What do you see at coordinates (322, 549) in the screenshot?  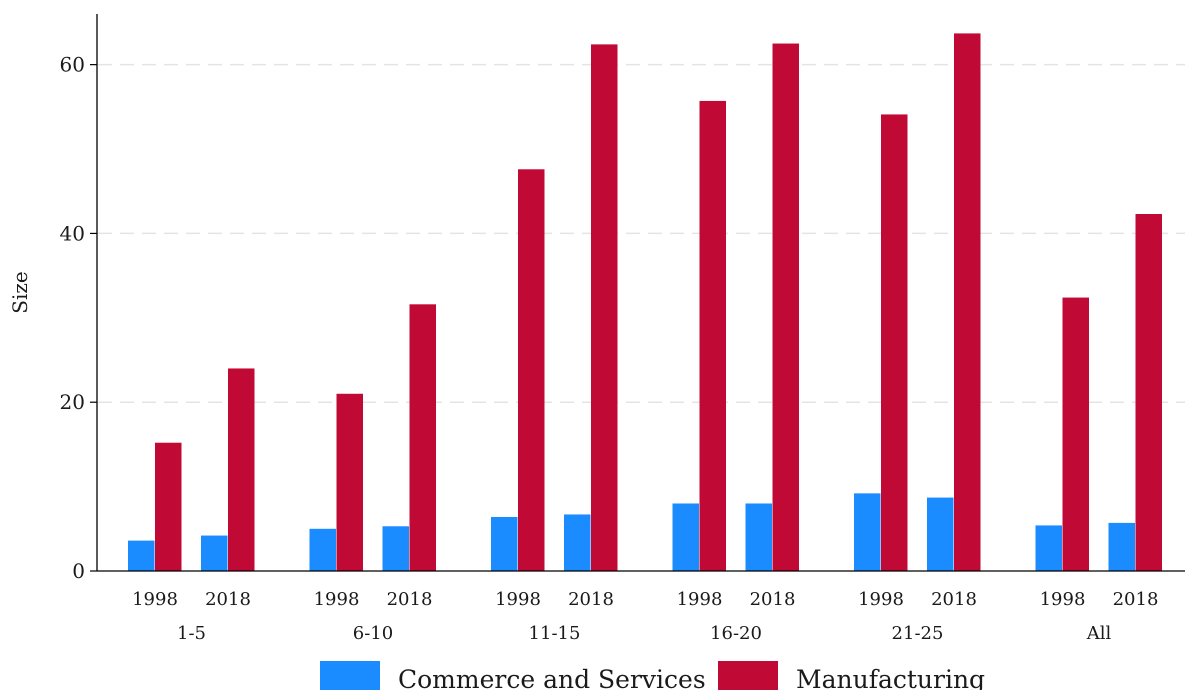 I see `bar-commerce-services-6-10-1998` at bounding box center [322, 549].